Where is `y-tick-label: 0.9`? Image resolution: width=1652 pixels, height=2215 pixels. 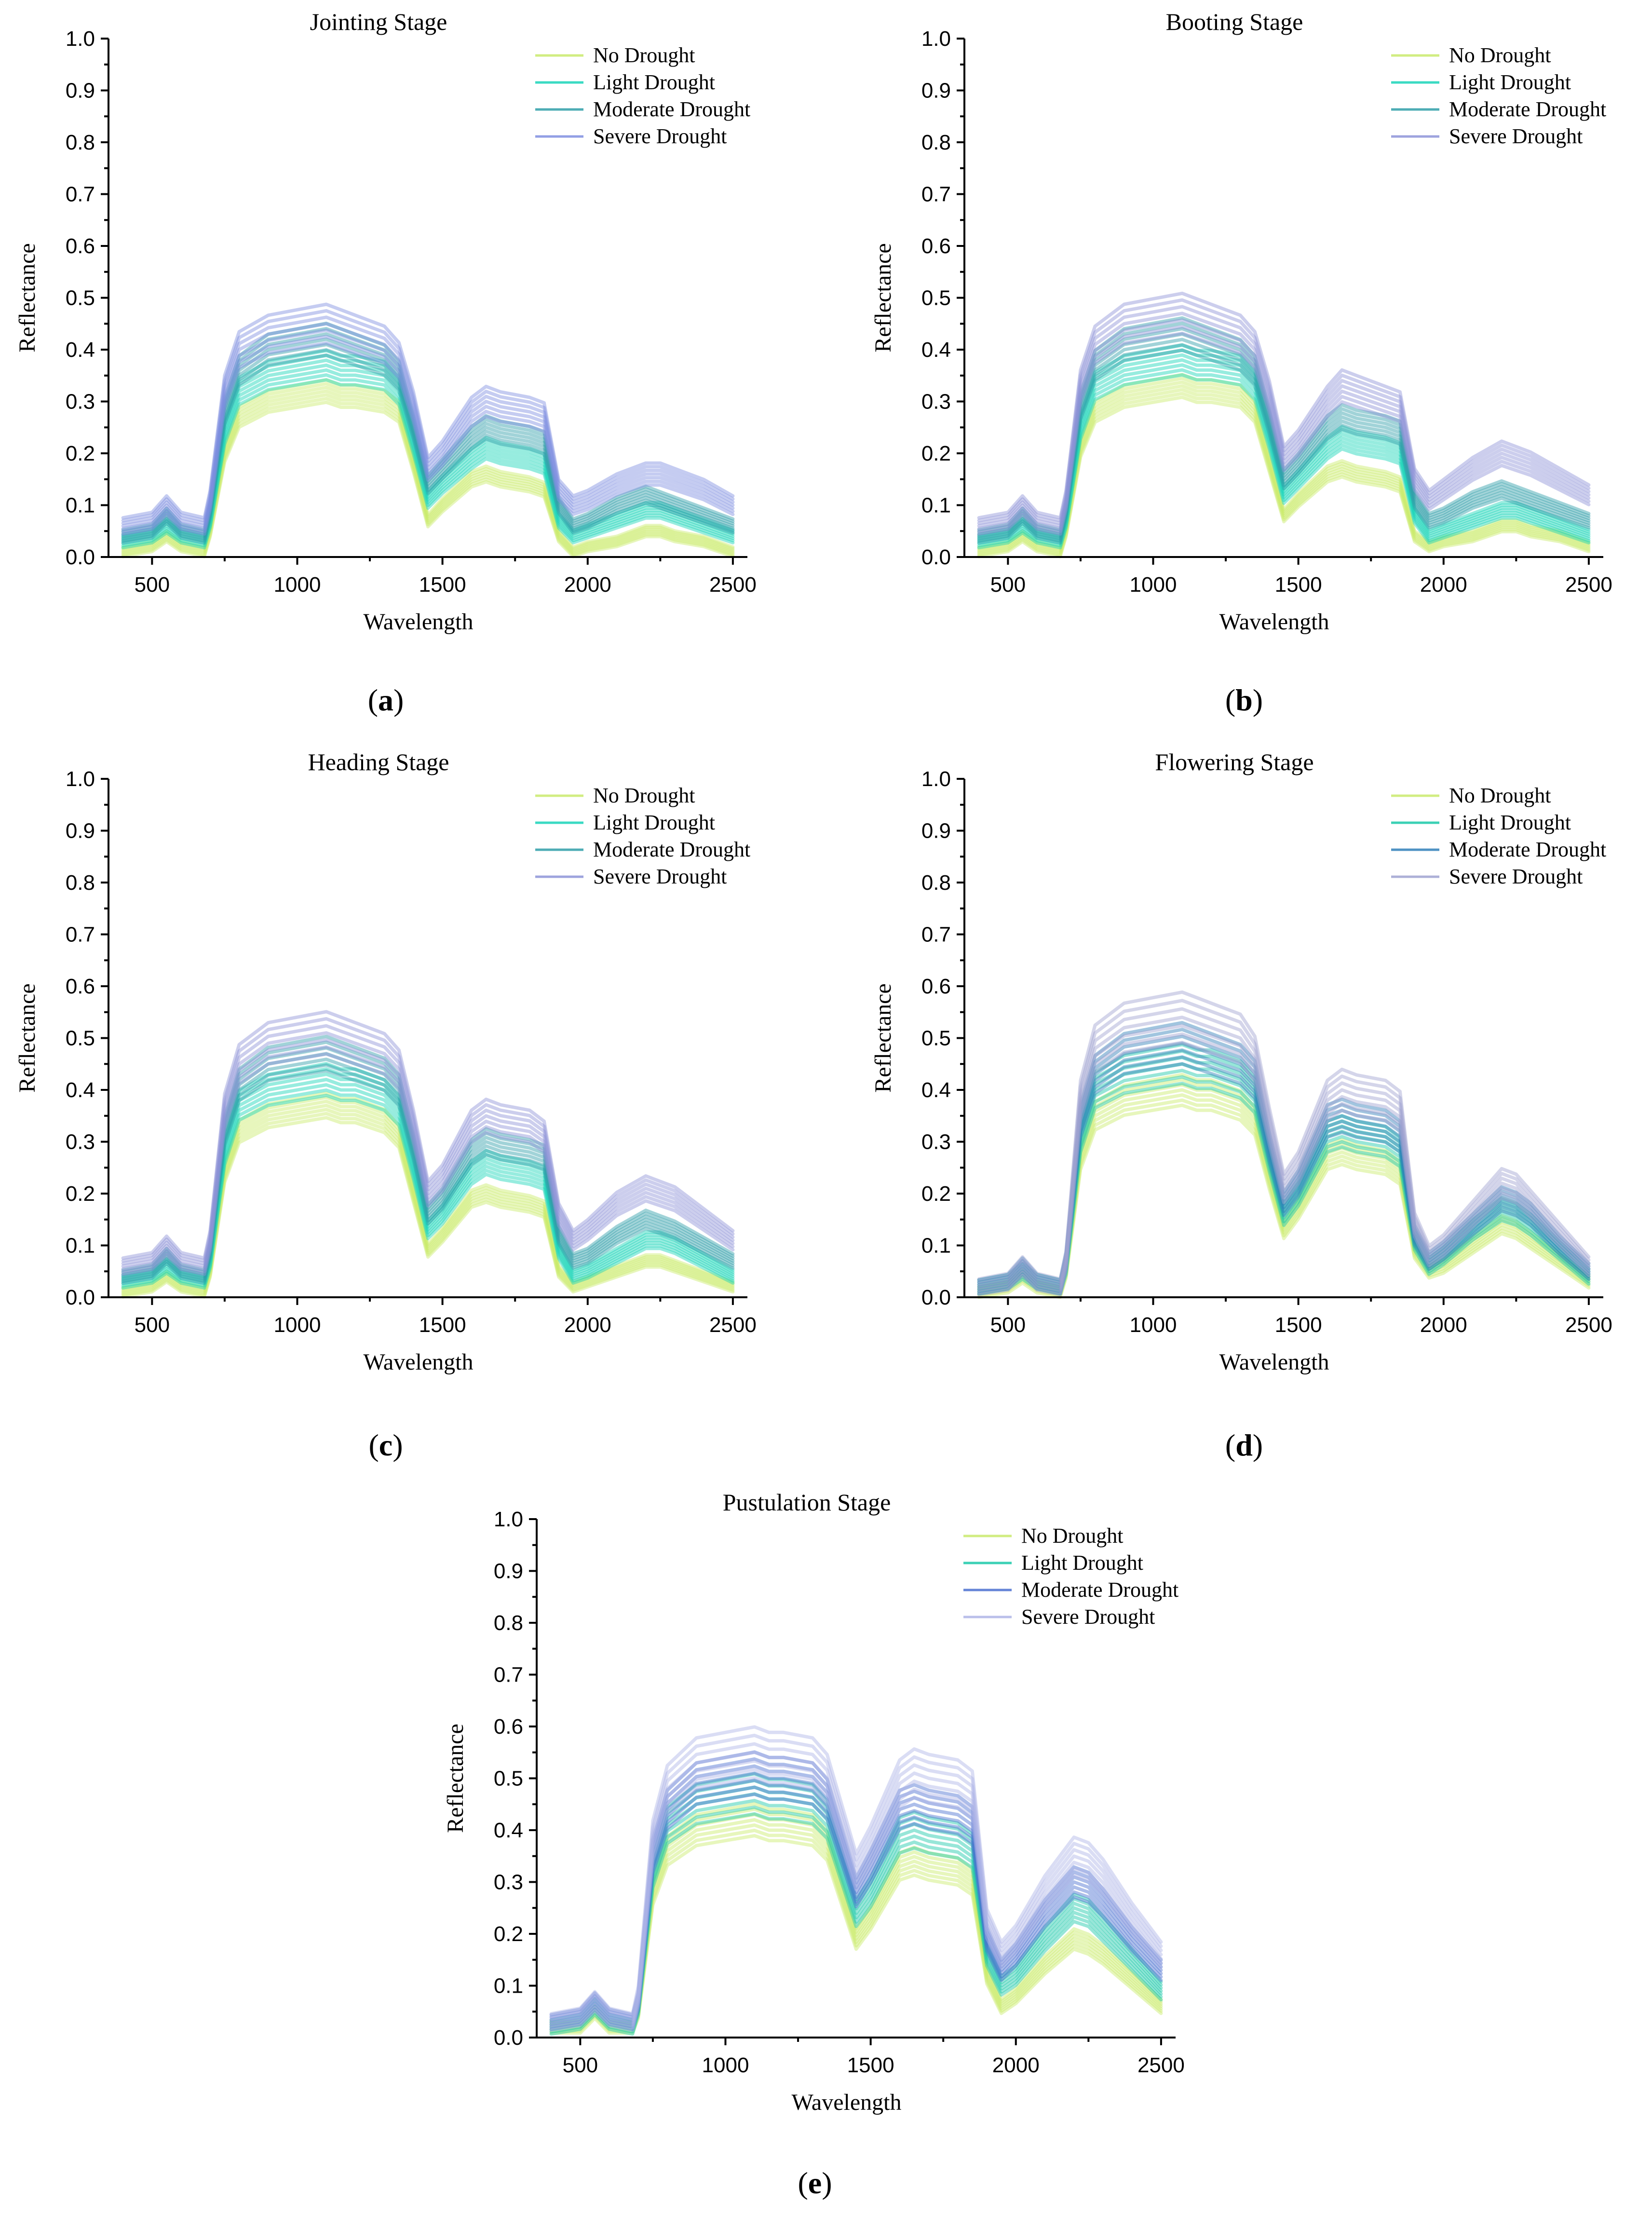 y-tick-label: 0.9 is located at coordinates (936, 831).